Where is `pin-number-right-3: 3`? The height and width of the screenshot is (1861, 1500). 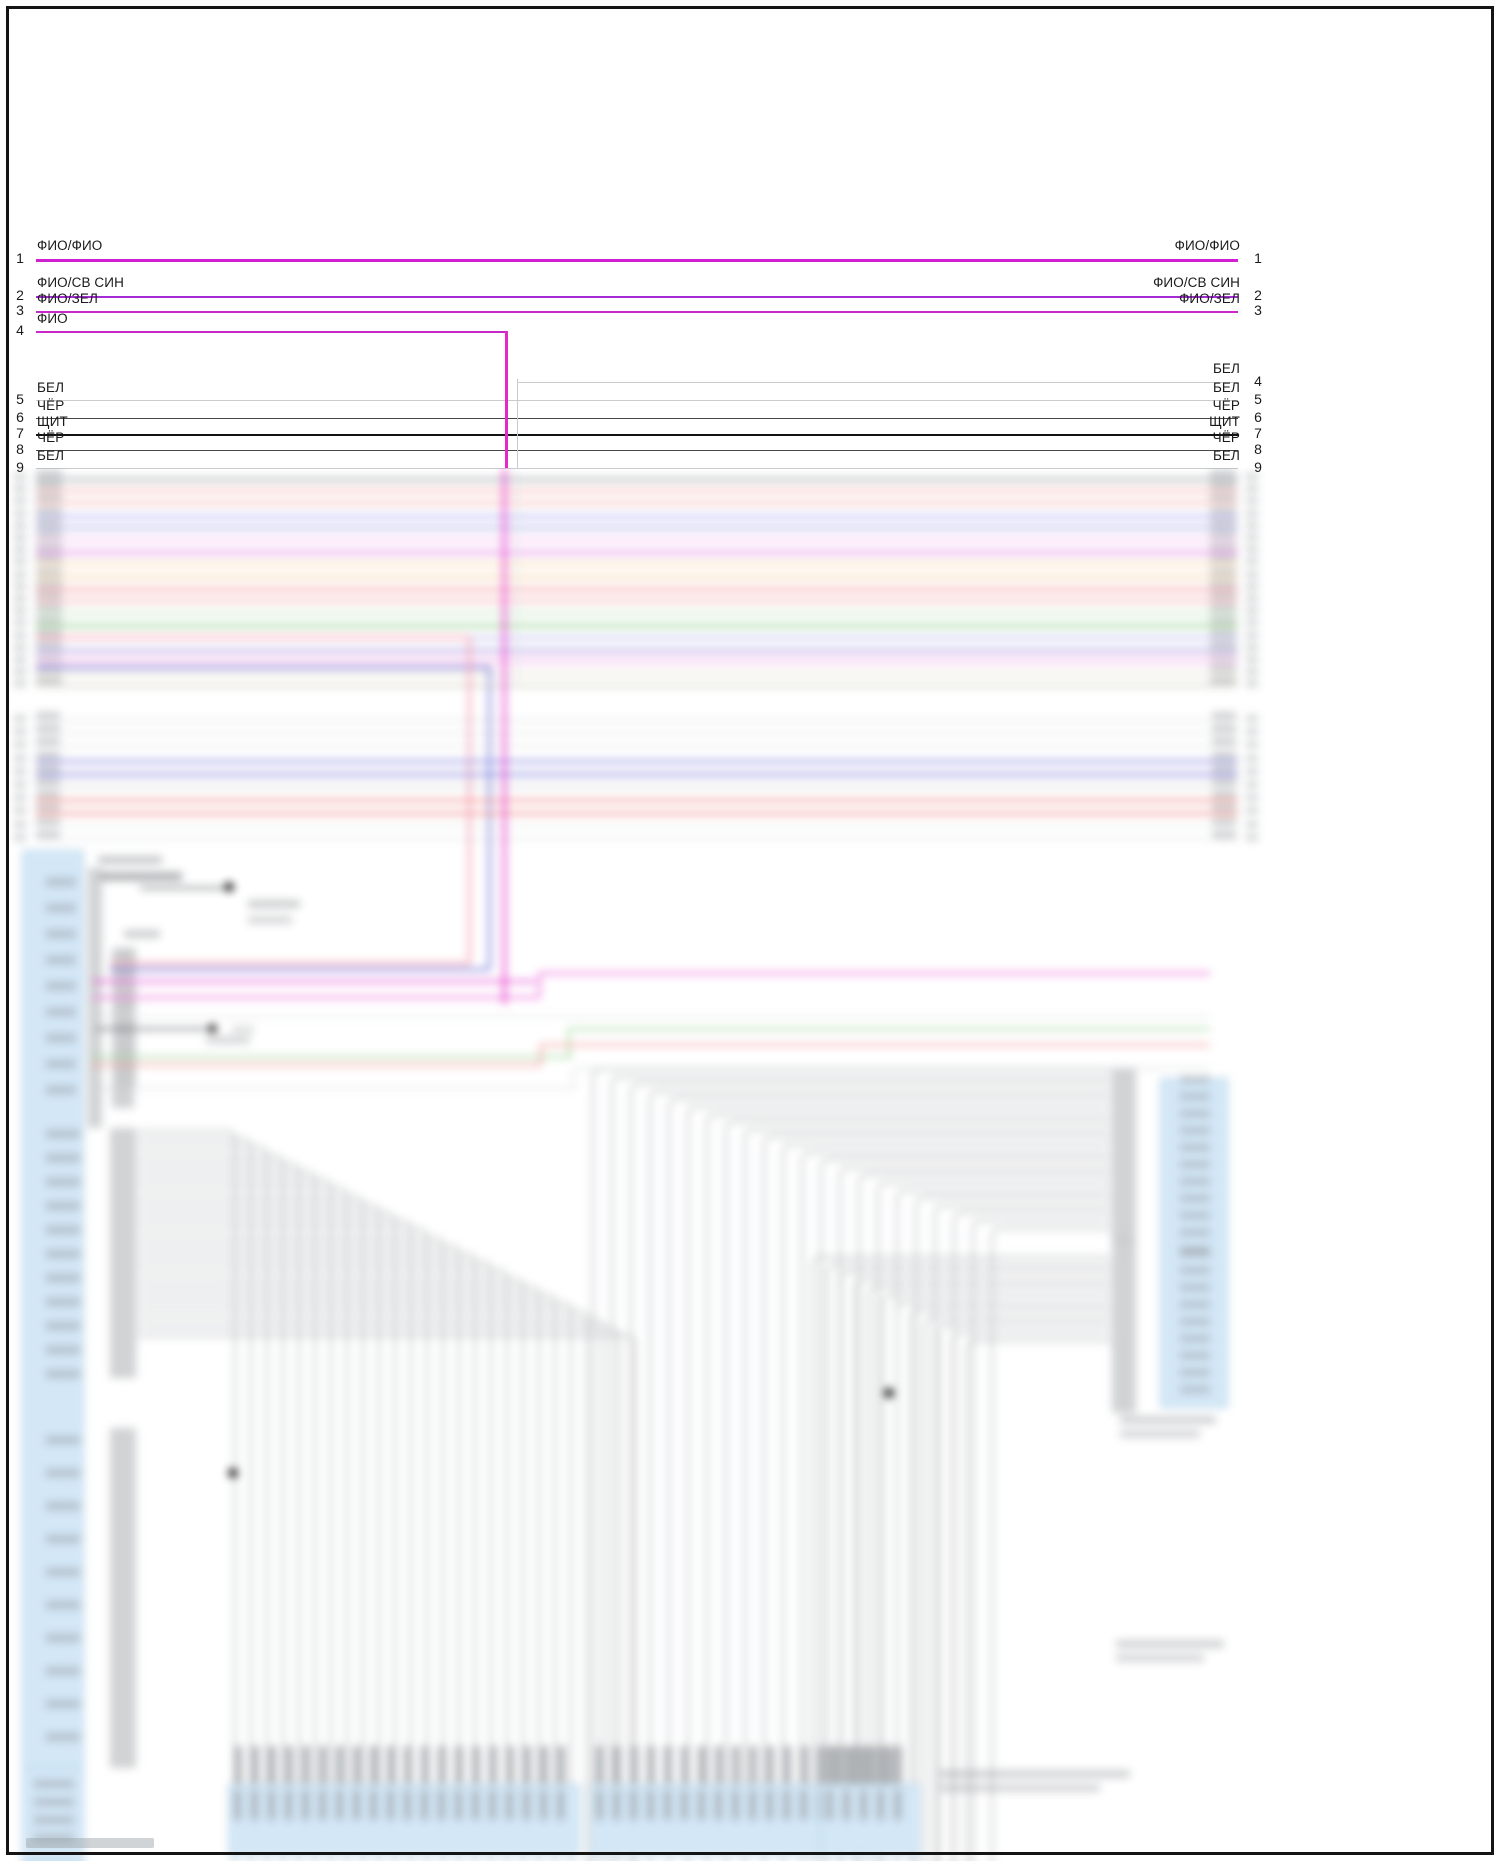 pin-number-right-3: 3 is located at coordinates (1258, 310).